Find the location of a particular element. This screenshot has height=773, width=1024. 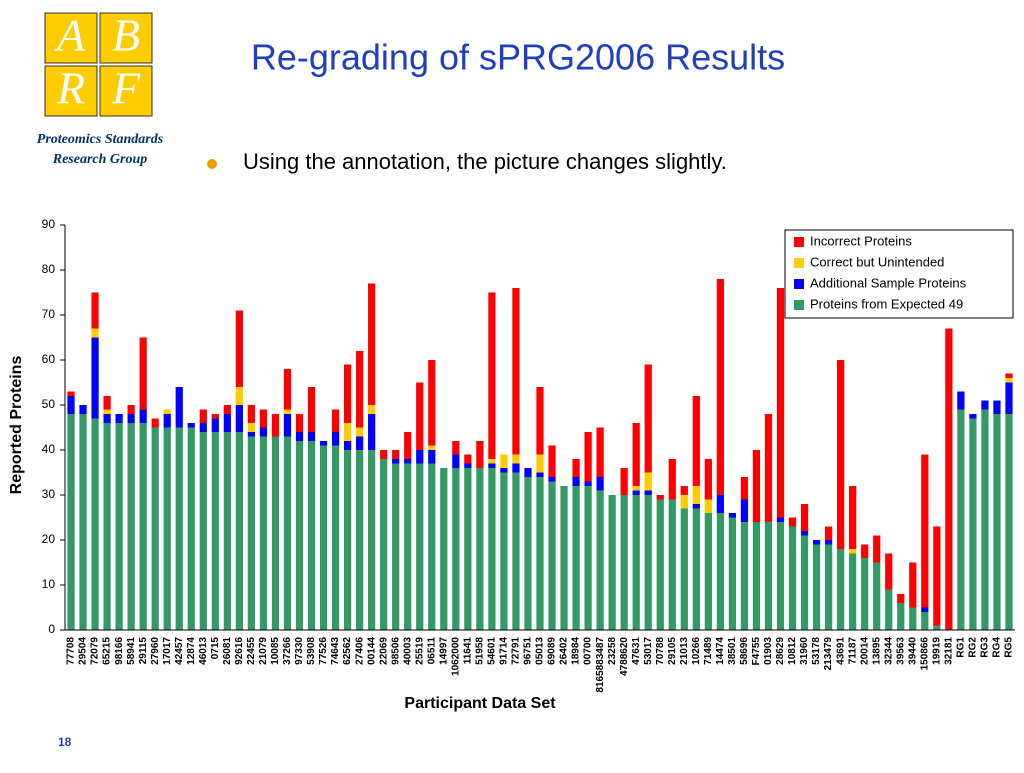

x-tick-label: 8165883487 is located at coordinates (600, 665).